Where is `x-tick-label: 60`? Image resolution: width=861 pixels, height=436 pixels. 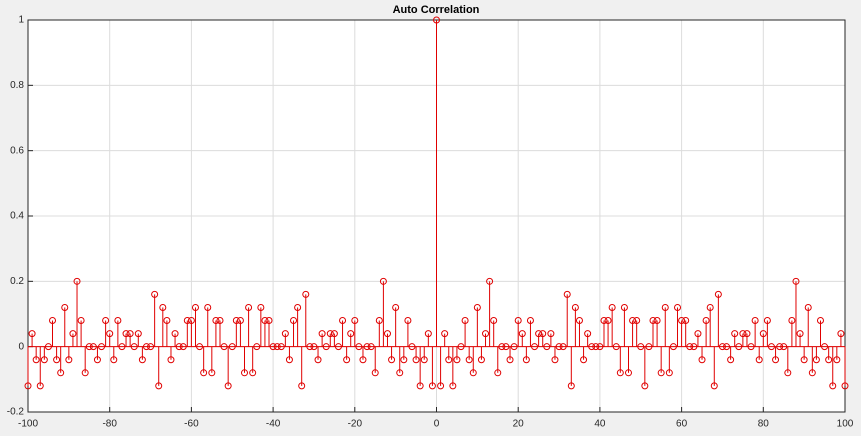 x-tick-label: 60 is located at coordinates (682, 424).